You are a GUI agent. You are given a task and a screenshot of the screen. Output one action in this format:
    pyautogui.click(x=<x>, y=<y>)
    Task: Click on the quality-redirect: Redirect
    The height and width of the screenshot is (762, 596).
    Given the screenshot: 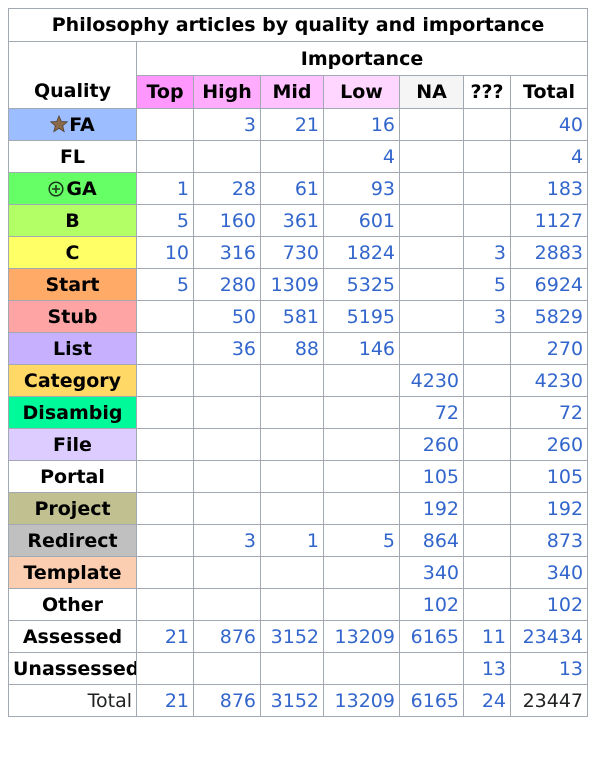 What is the action you would take?
    pyautogui.click(x=72, y=540)
    